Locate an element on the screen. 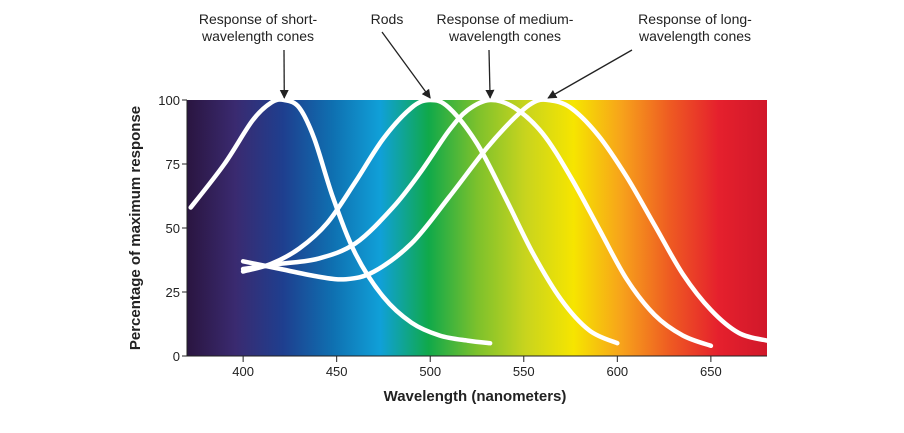 This screenshot has width=904, height=433. annotation-label: Rods is located at coordinates (387, 19).